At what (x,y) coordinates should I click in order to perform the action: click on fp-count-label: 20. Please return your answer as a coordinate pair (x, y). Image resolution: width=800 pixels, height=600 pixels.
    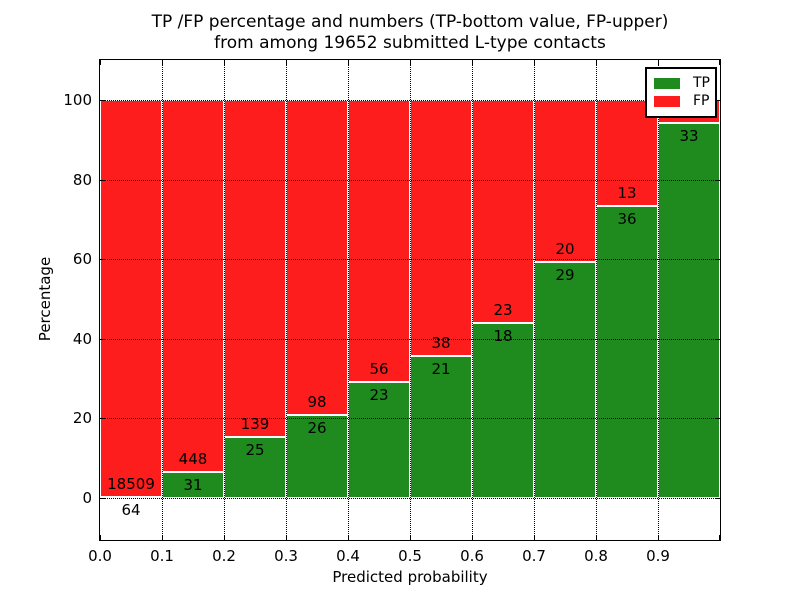
    Looking at the image, I should click on (565, 249).